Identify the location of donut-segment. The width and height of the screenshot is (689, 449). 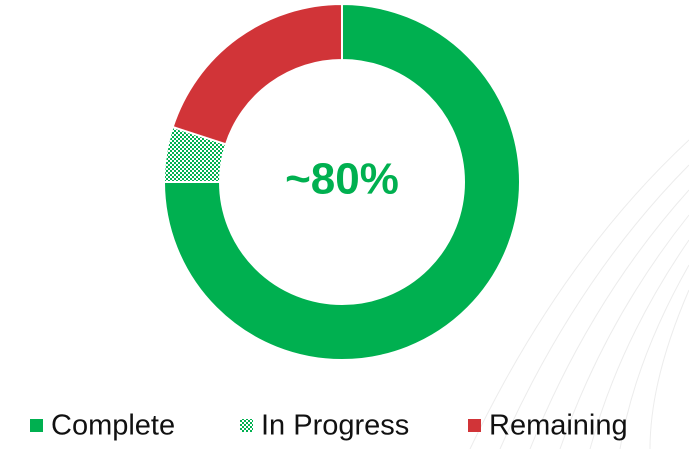
(257, 74).